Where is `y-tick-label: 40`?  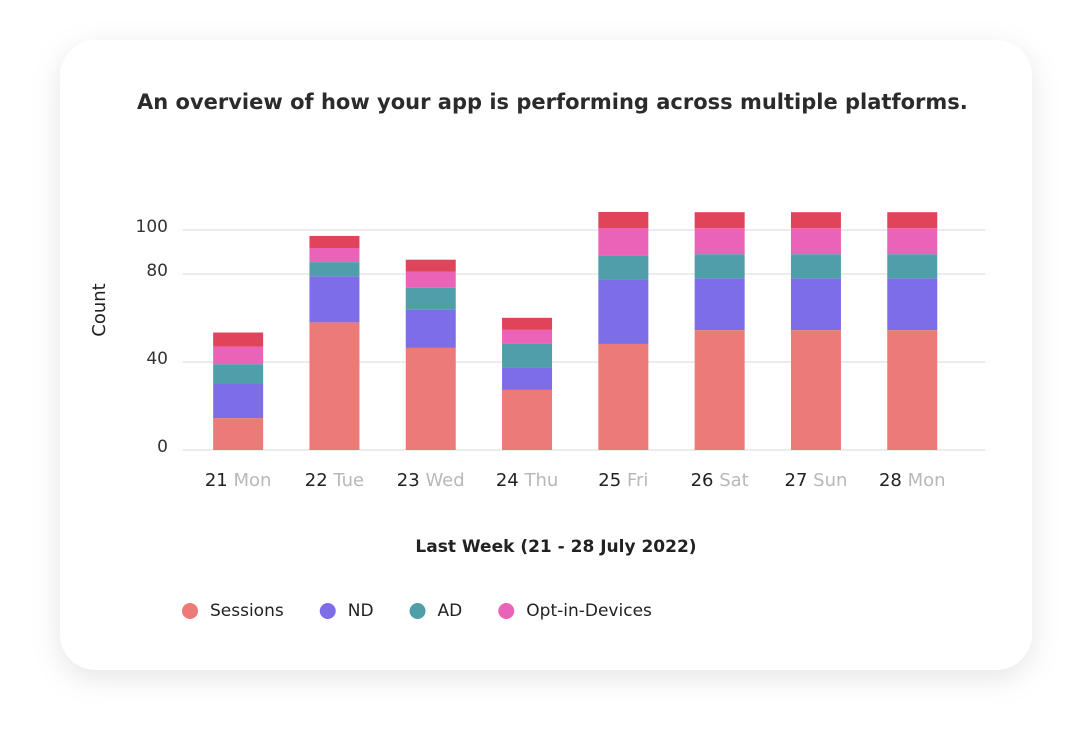
y-tick-label: 40 is located at coordinates (157, 359).